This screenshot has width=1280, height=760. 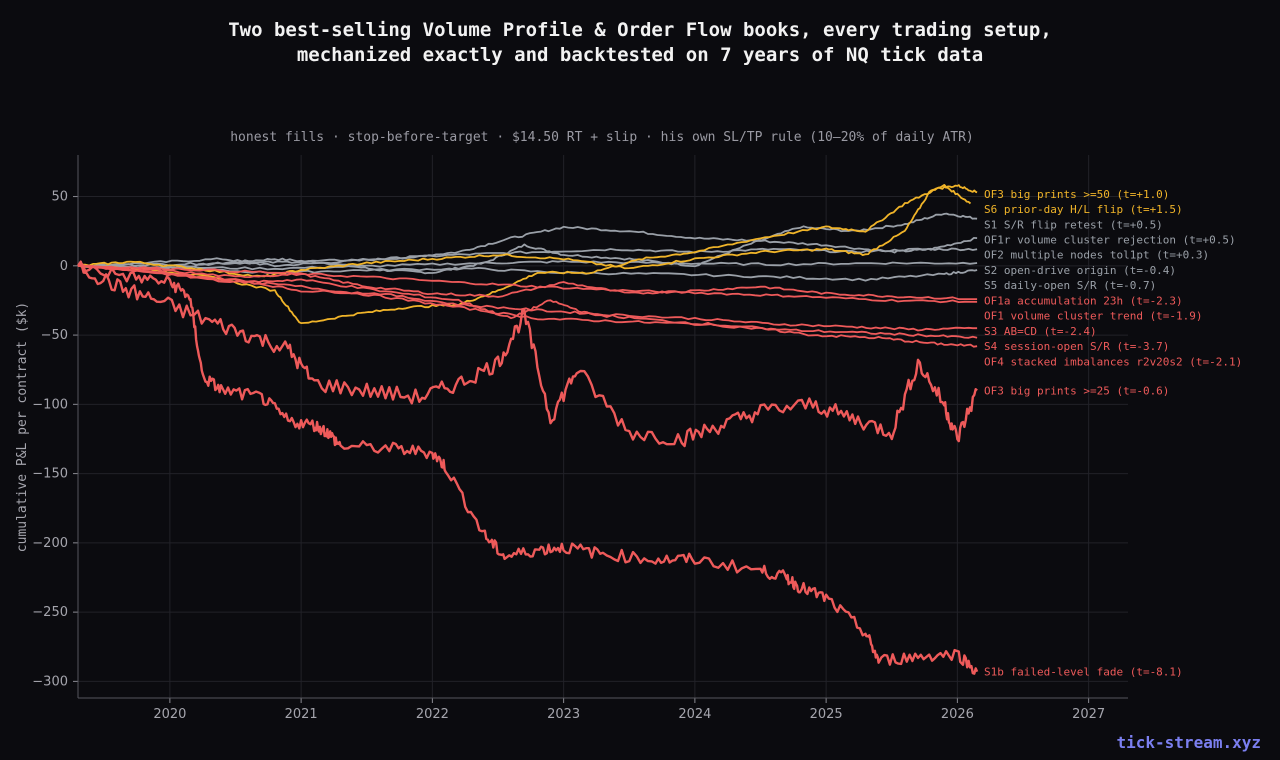 I want to click on series-label: OF3 big prints >=25 (t=-0.6), so click(x=1076, y=390).